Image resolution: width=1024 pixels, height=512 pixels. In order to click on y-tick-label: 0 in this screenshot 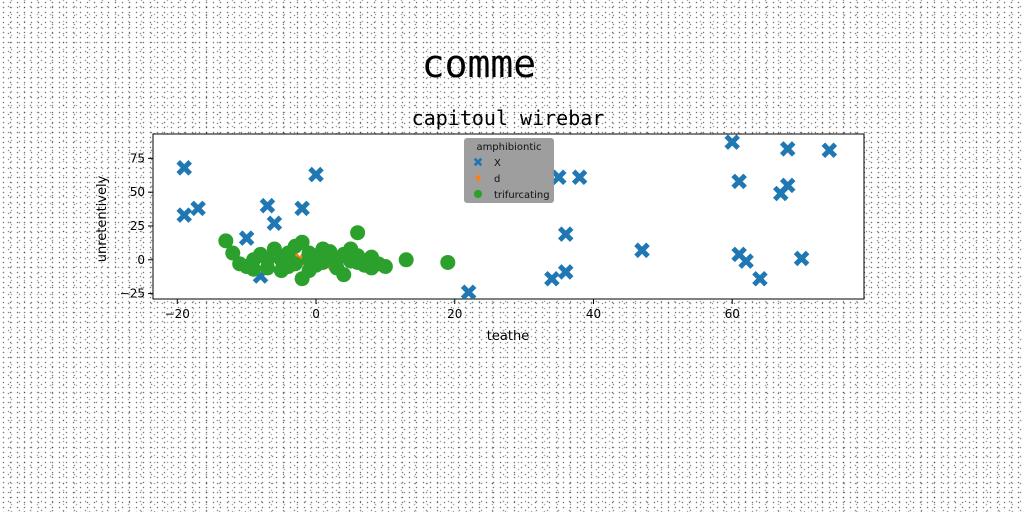, I will do `click(141, 260)`.